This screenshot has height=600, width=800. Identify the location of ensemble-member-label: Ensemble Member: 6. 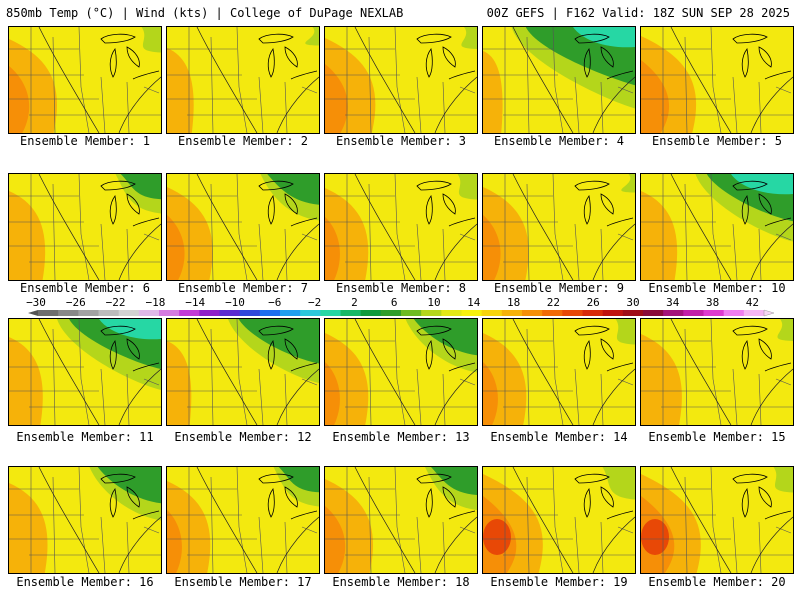
(85, 288).